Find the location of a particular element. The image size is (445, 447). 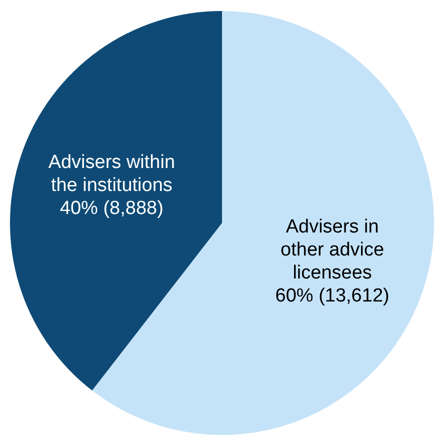

data-label: 40% (8,888) is located at coordinates (112, 208).